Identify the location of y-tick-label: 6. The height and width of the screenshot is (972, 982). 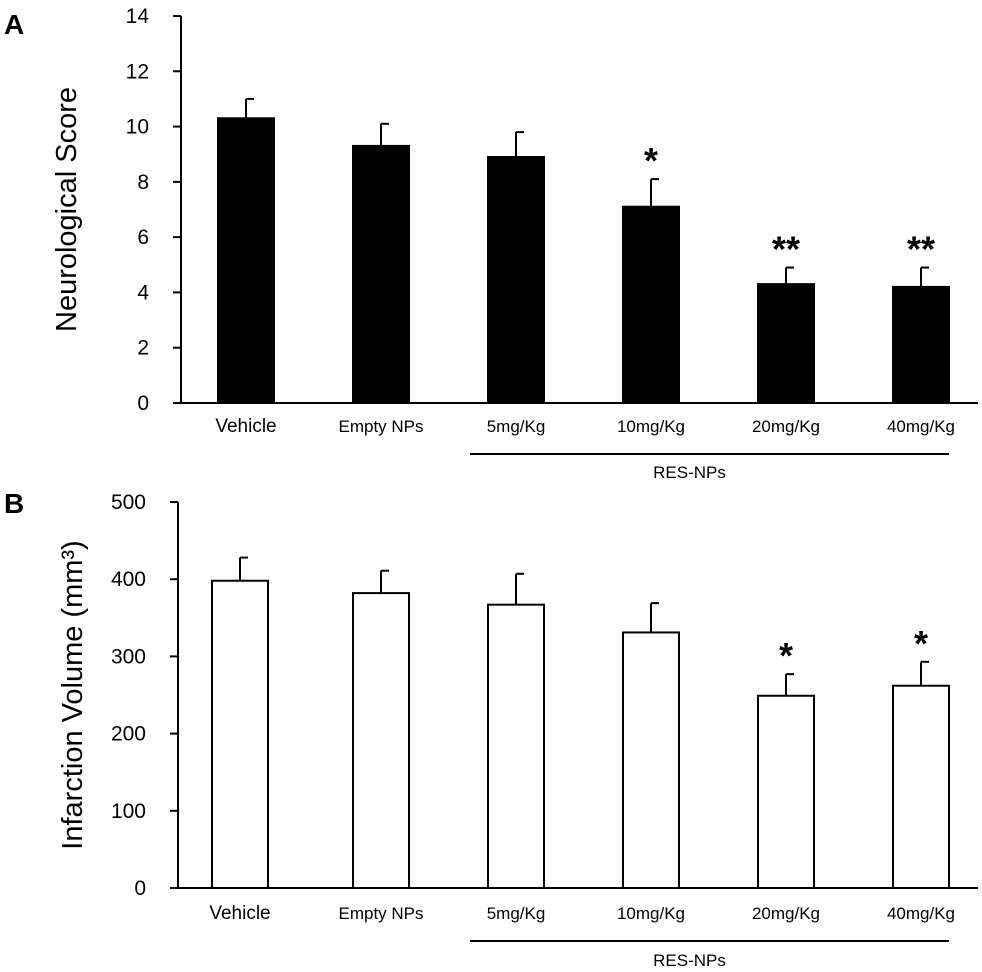
(143, 237).